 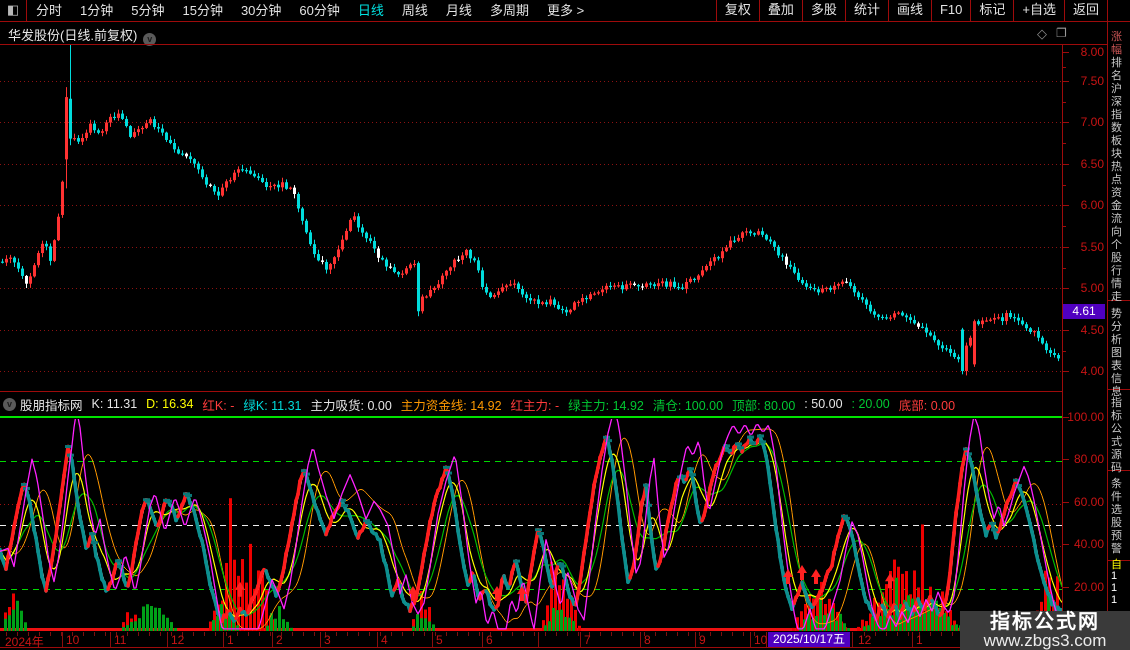 I want to click on sidebar-item: 走, so click(x=1116, y=297).